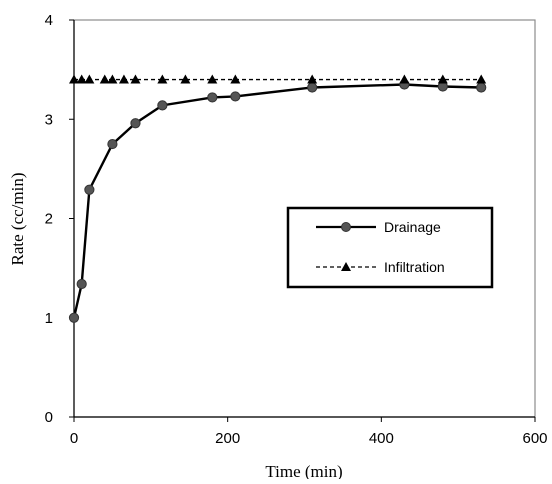 The image size is (552, 484). Describe the element at coordinates (227, 438) in the screenshot. I see `x-tick-label: 200` at that location.